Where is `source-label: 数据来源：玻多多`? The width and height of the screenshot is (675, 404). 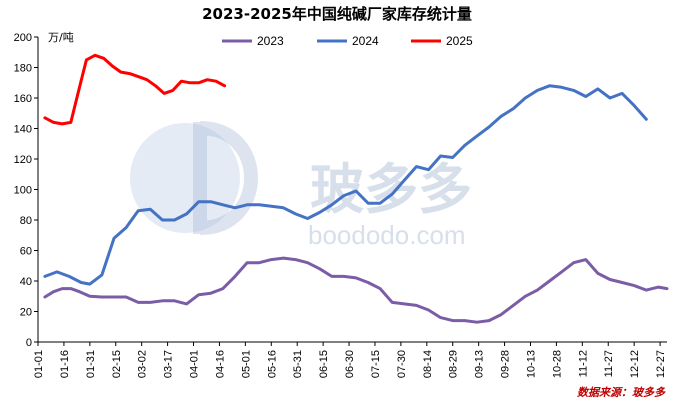 source-label: 数据来源：玻多多 is located at coordinates (621, 392).